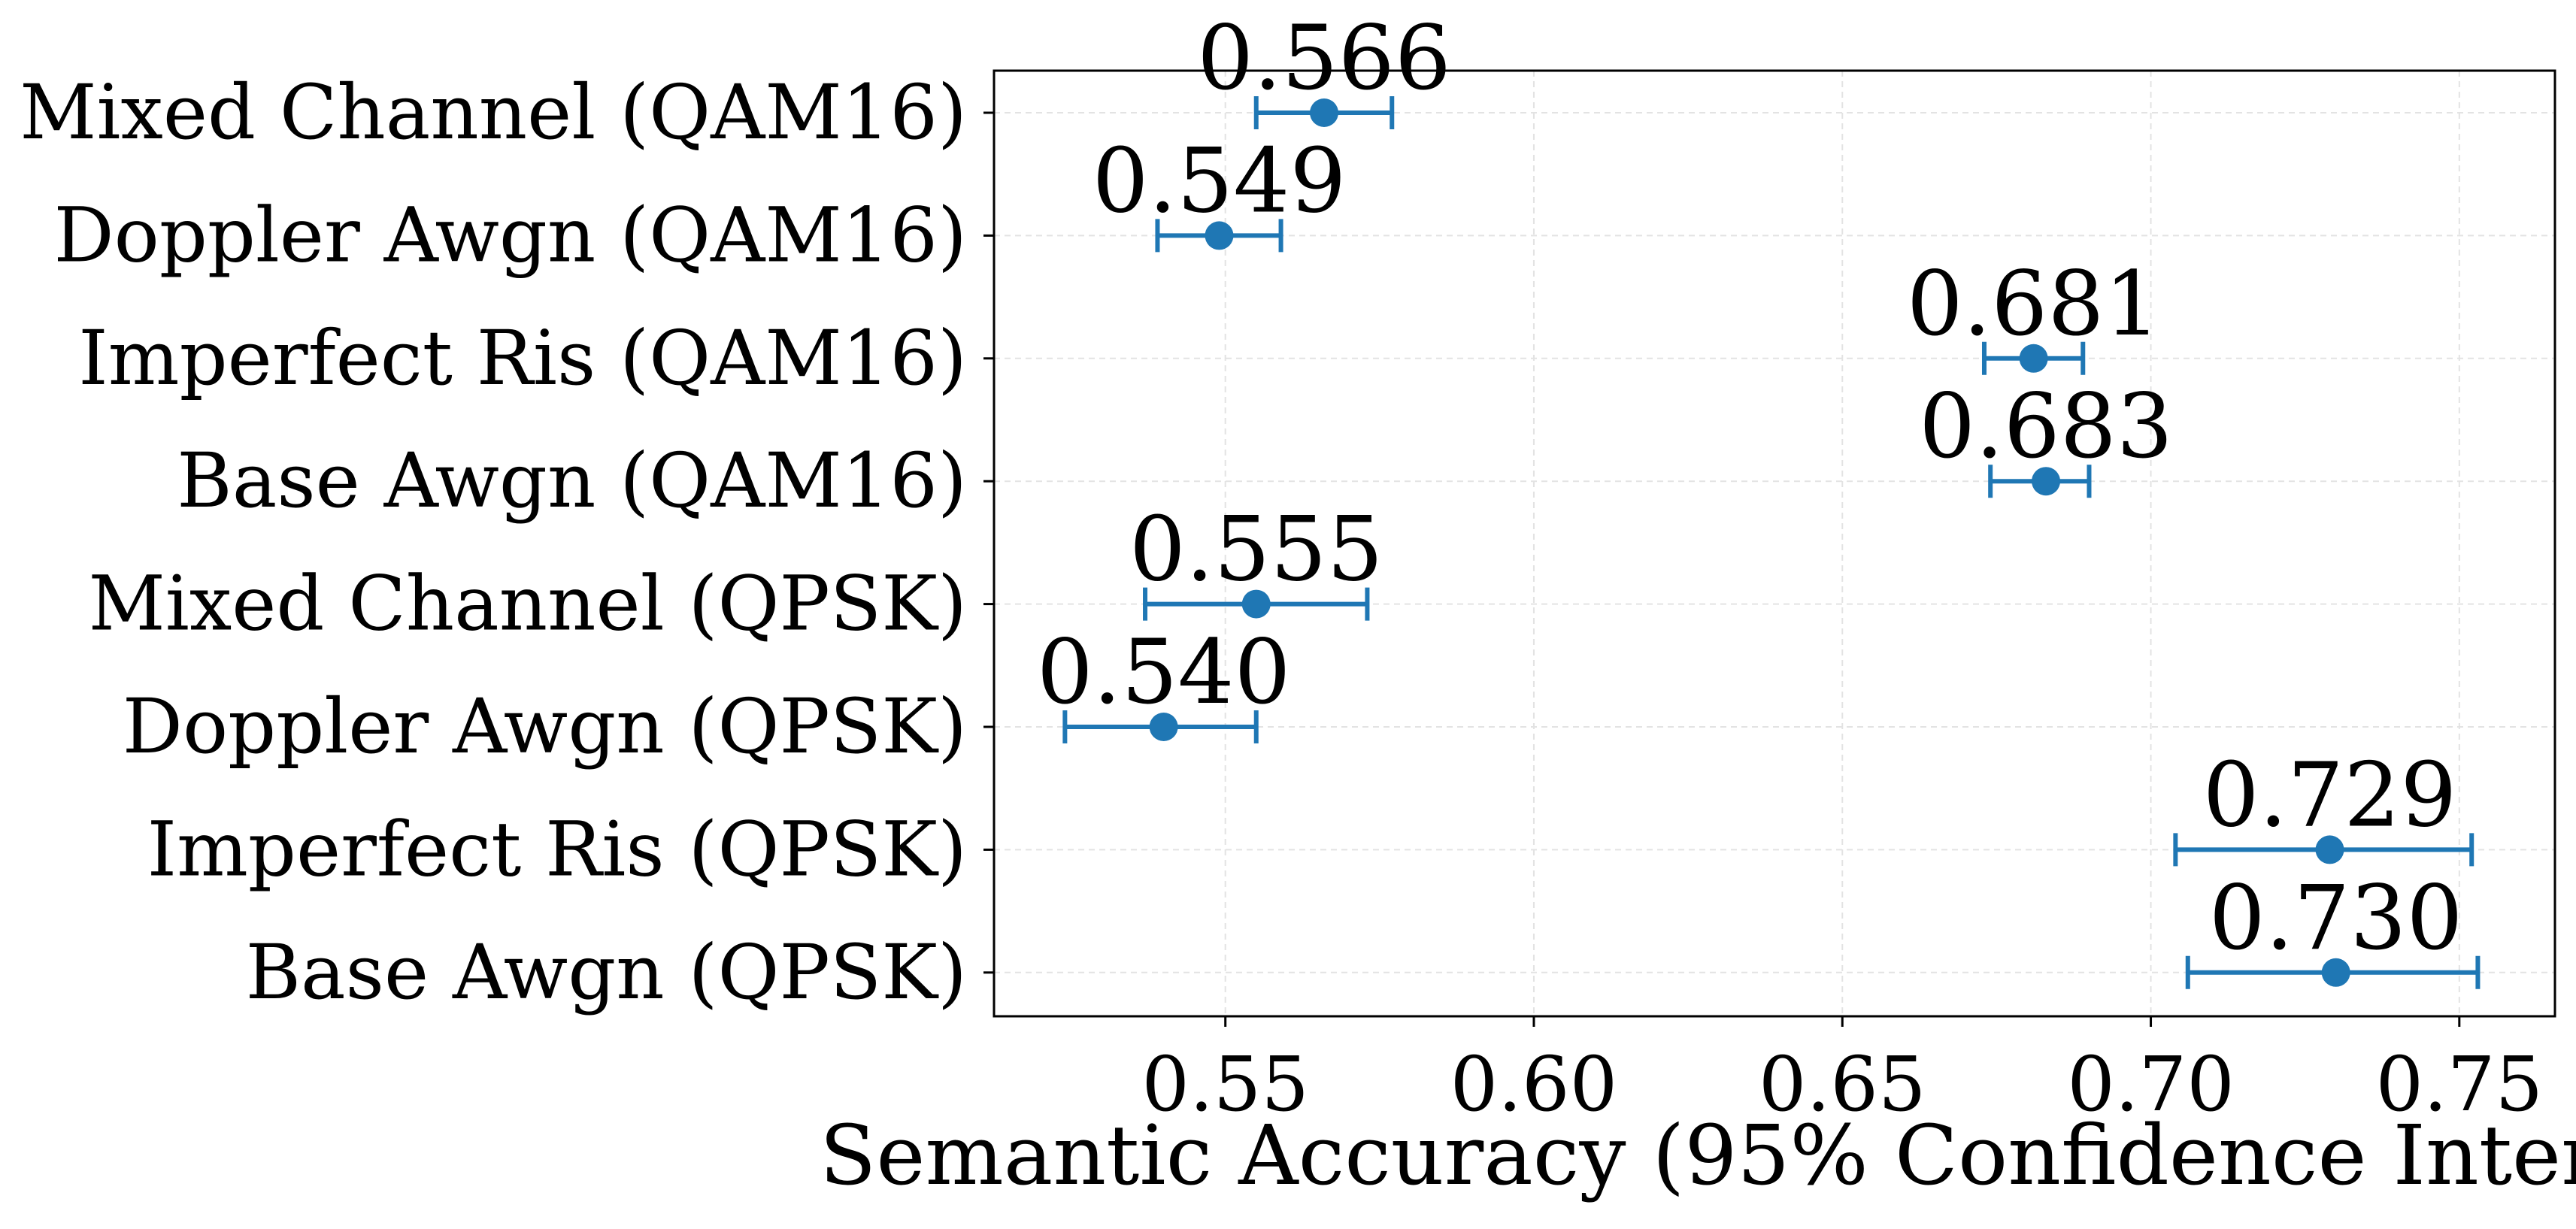 This screenshot has height=1229, width=2576. Describe the element at coordinates (510, 235) in the screenshot. I see `y-tick-label: Doppler Awgn (QAM16)` at that location.